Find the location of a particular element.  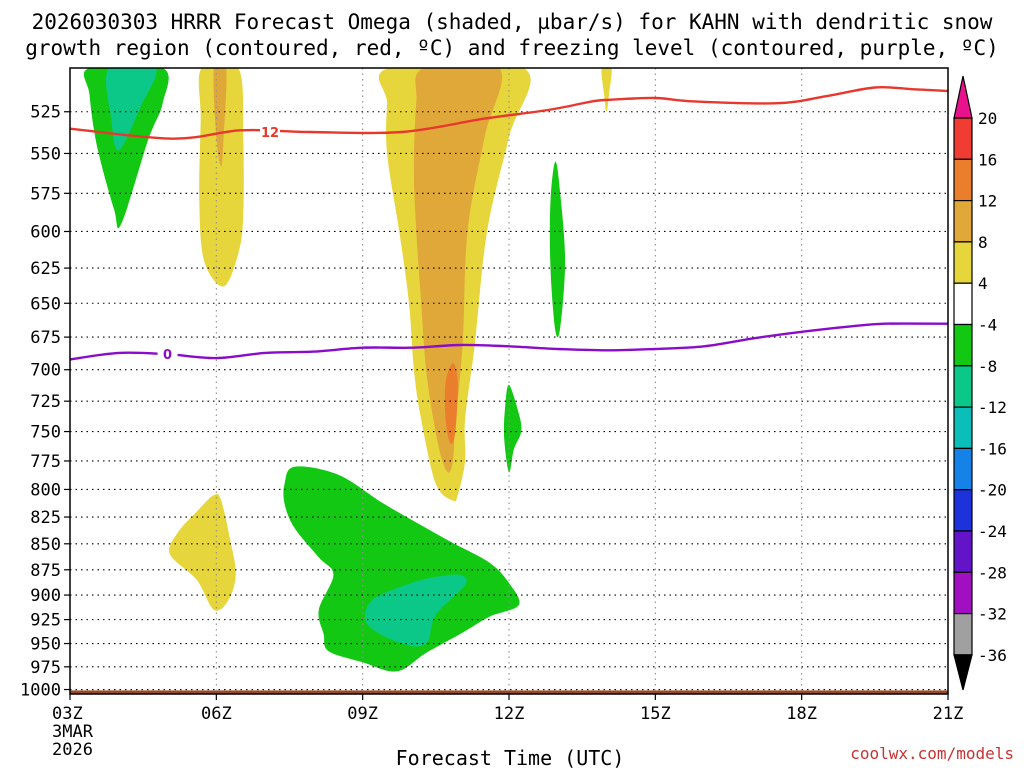

contour-line-dgz-minus12 is located at coordinates (509, 112).